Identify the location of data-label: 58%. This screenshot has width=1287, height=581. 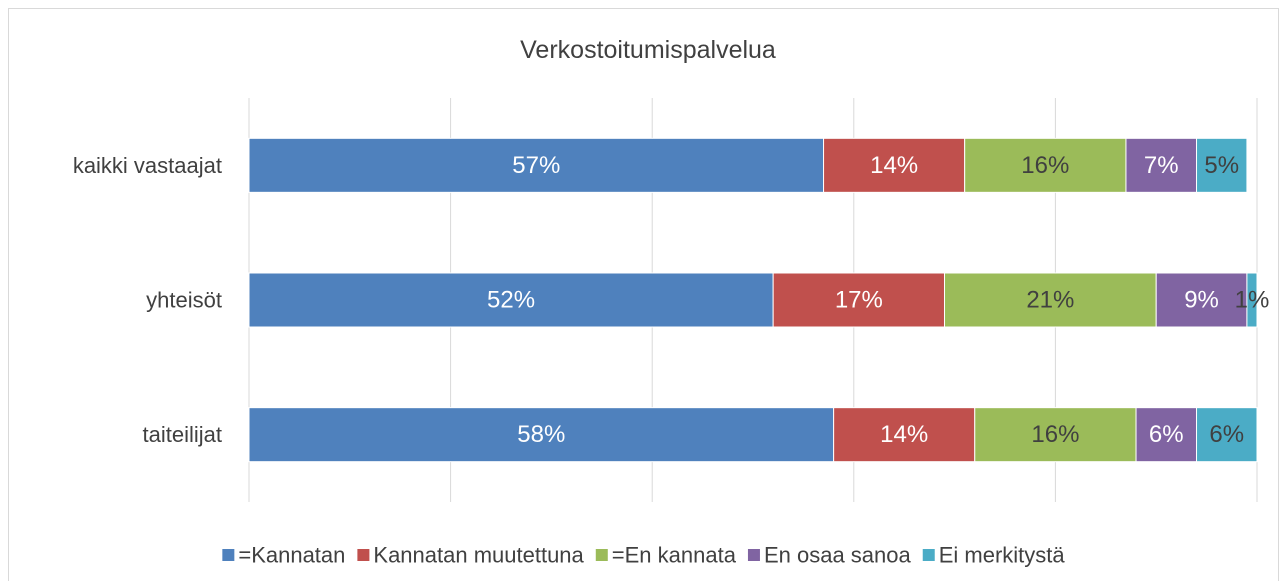
(541, 434).